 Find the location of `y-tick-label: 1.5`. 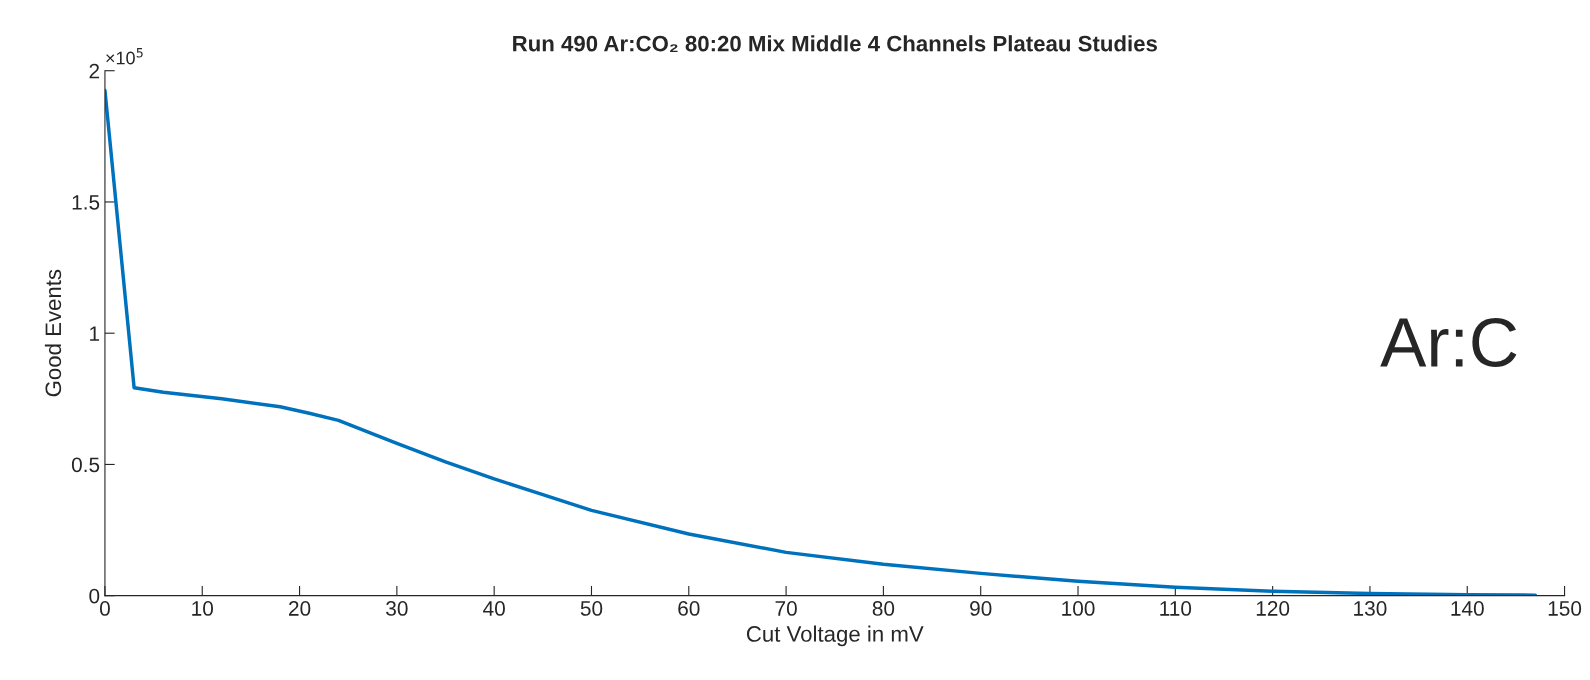

y-tick-label: 1.5 is located at coordinates (86, 202).